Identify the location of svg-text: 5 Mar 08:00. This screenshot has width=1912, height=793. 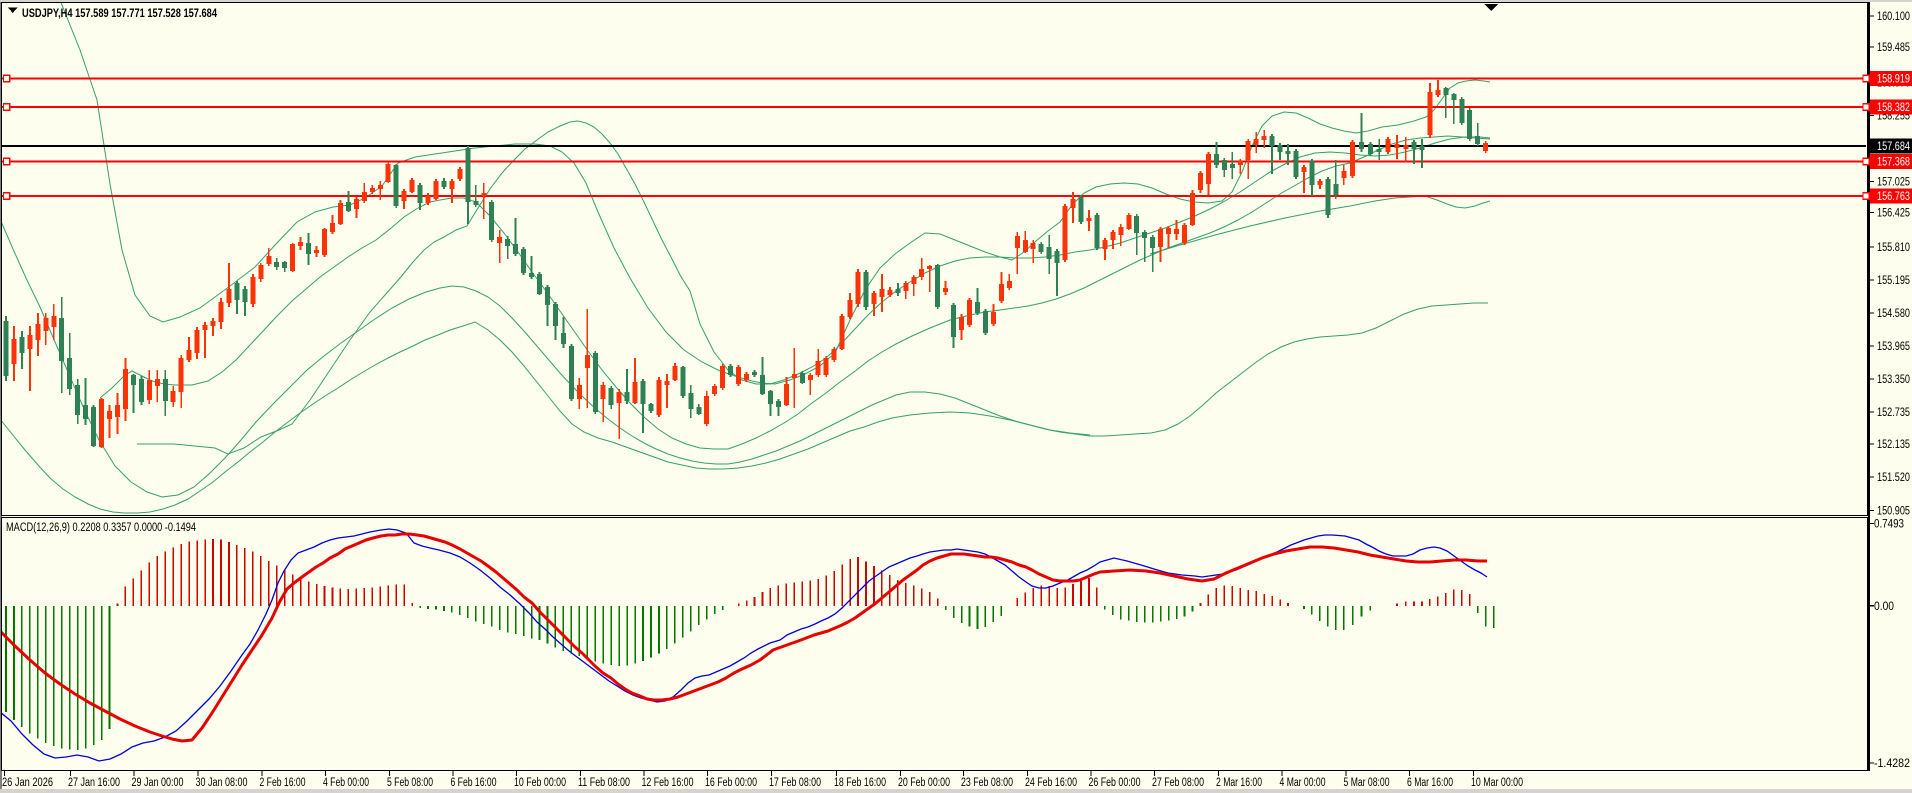
(1367, 783).